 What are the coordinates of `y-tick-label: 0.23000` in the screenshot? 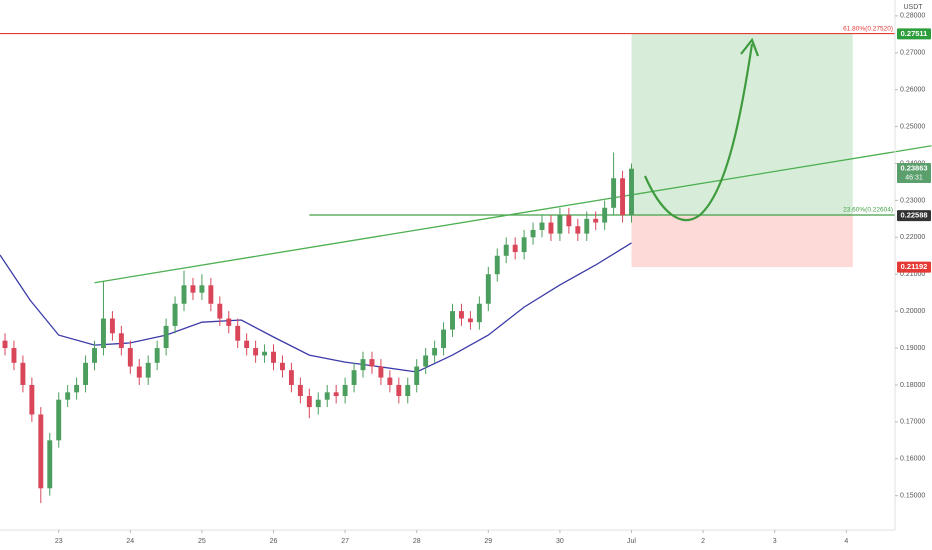 It's located at (912, 200).